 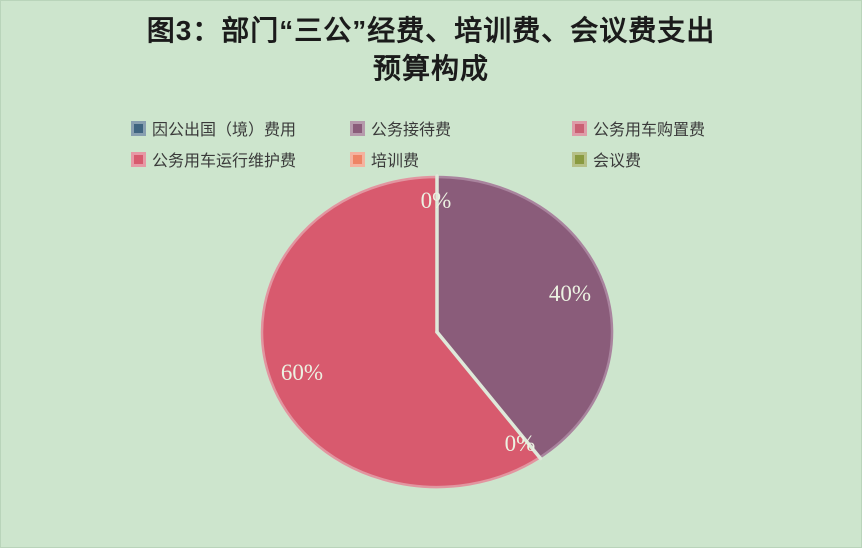 What do you see at coordinates (489, 395) in the screenshot?
I see `slice-separator-bottom-right` at bounding box center [489, 395].